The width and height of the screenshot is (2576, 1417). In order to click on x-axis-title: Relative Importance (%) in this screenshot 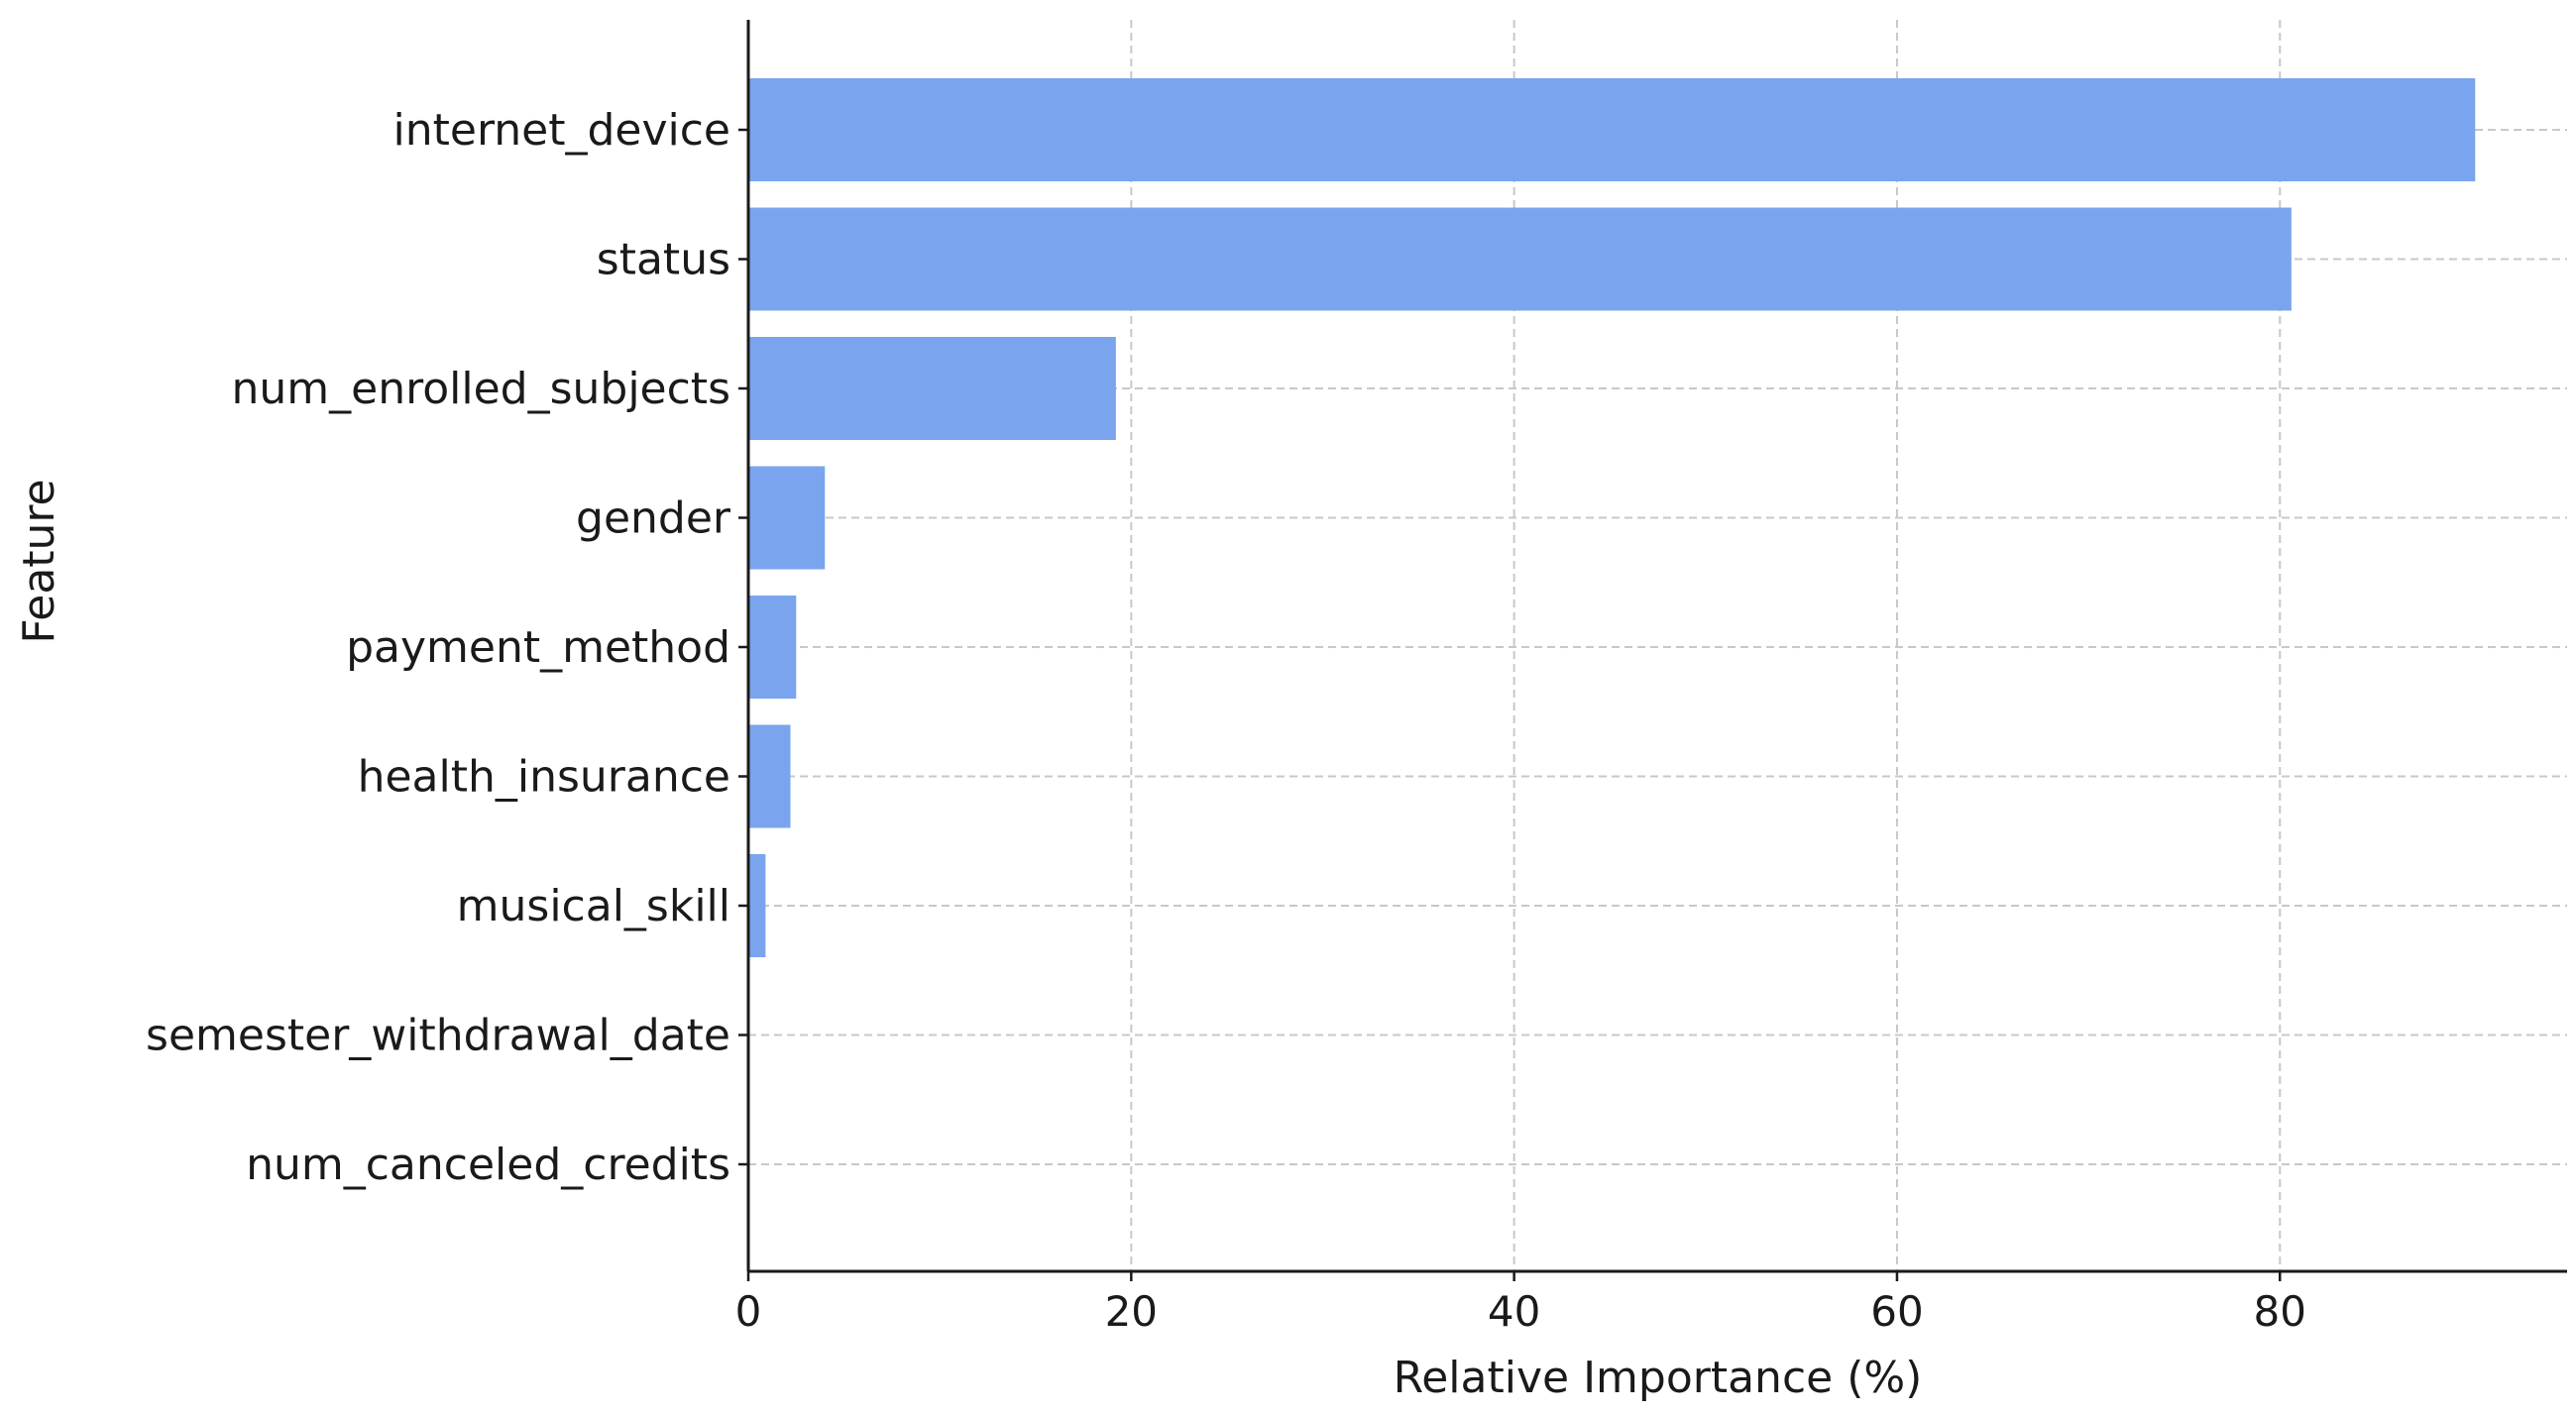, I will do `click(1658, 1378)`.